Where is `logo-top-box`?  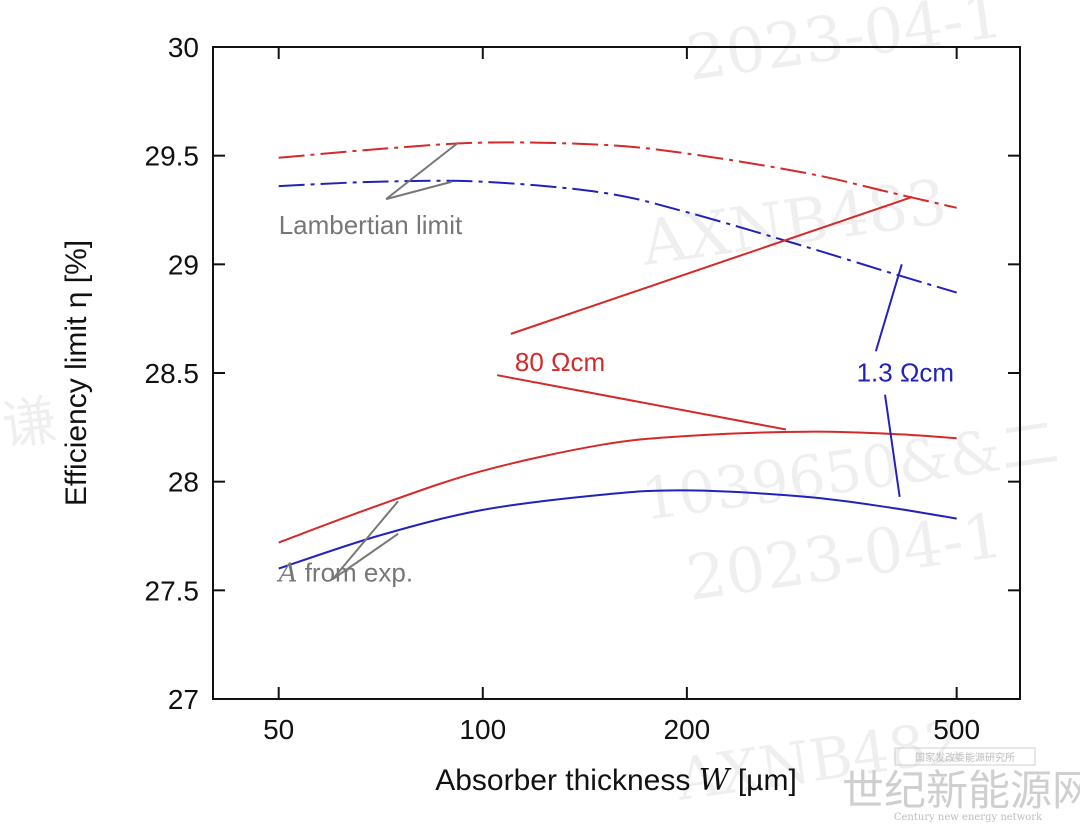
logo-top-box is located at coordinates (965, 756).